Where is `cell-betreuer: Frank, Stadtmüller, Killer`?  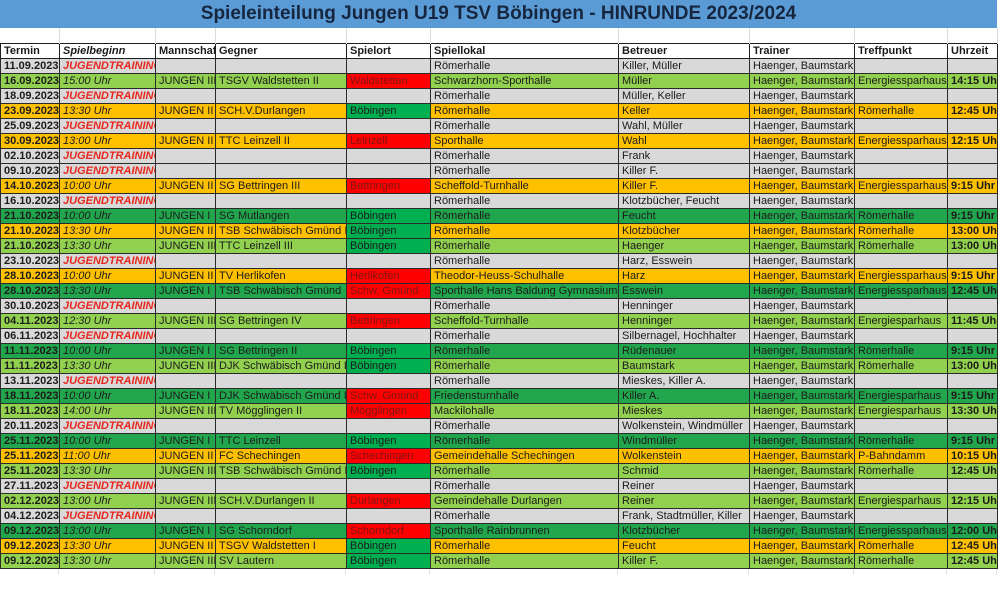
cell-betreuer: Frank, Stadtmüller, Killer is located at coordinates (684, 515).